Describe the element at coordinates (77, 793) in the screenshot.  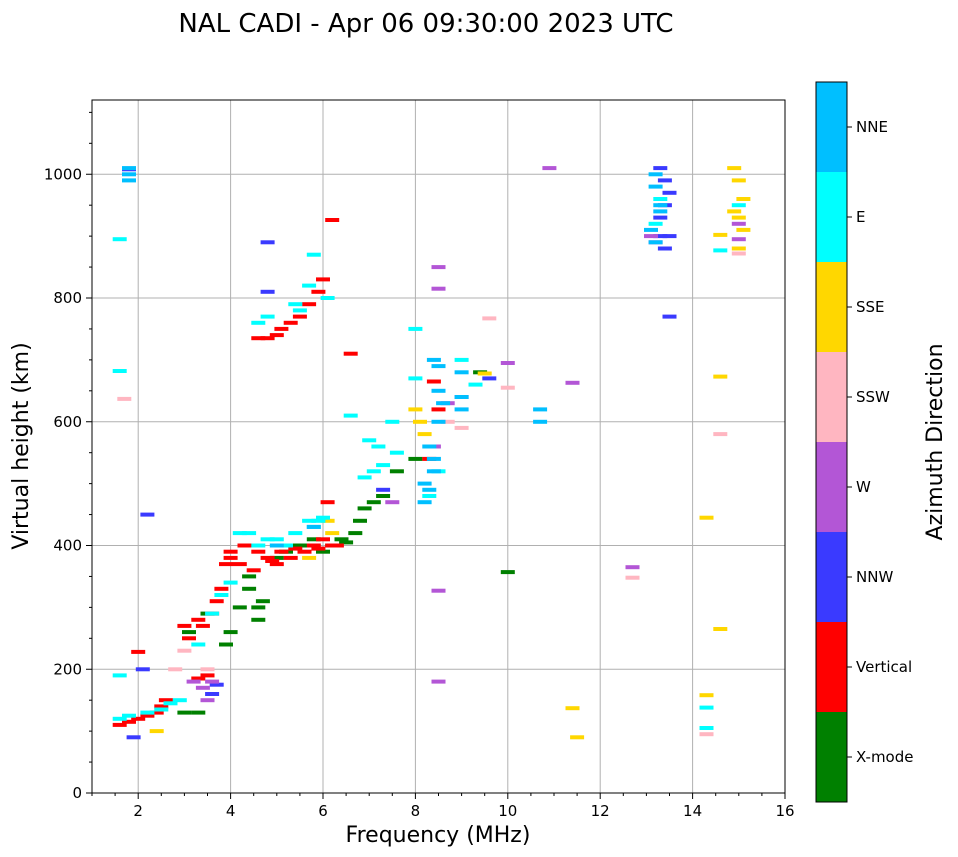
I see `y-tick-label: 0` at that location.